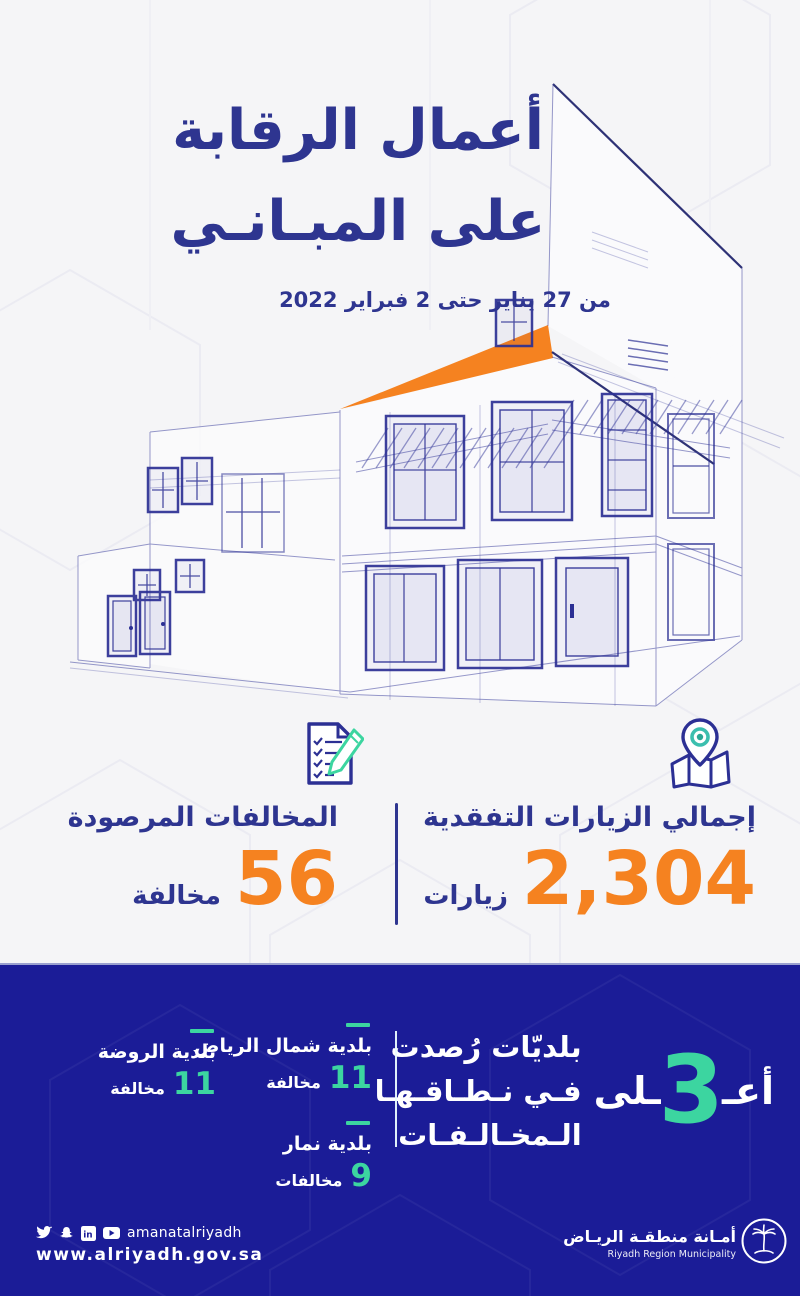 The width and height of the screenshot is (800, 1296). I want to click on panel-divider, so click(396, 1089).